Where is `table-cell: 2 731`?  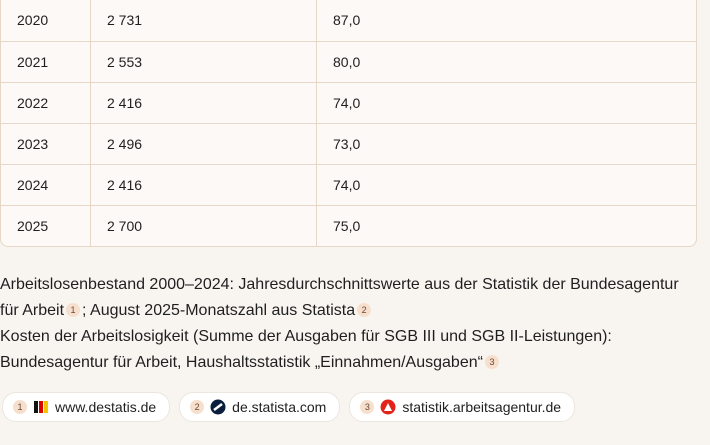 table-cell: 2 731 is located at coordinates (203, 21).